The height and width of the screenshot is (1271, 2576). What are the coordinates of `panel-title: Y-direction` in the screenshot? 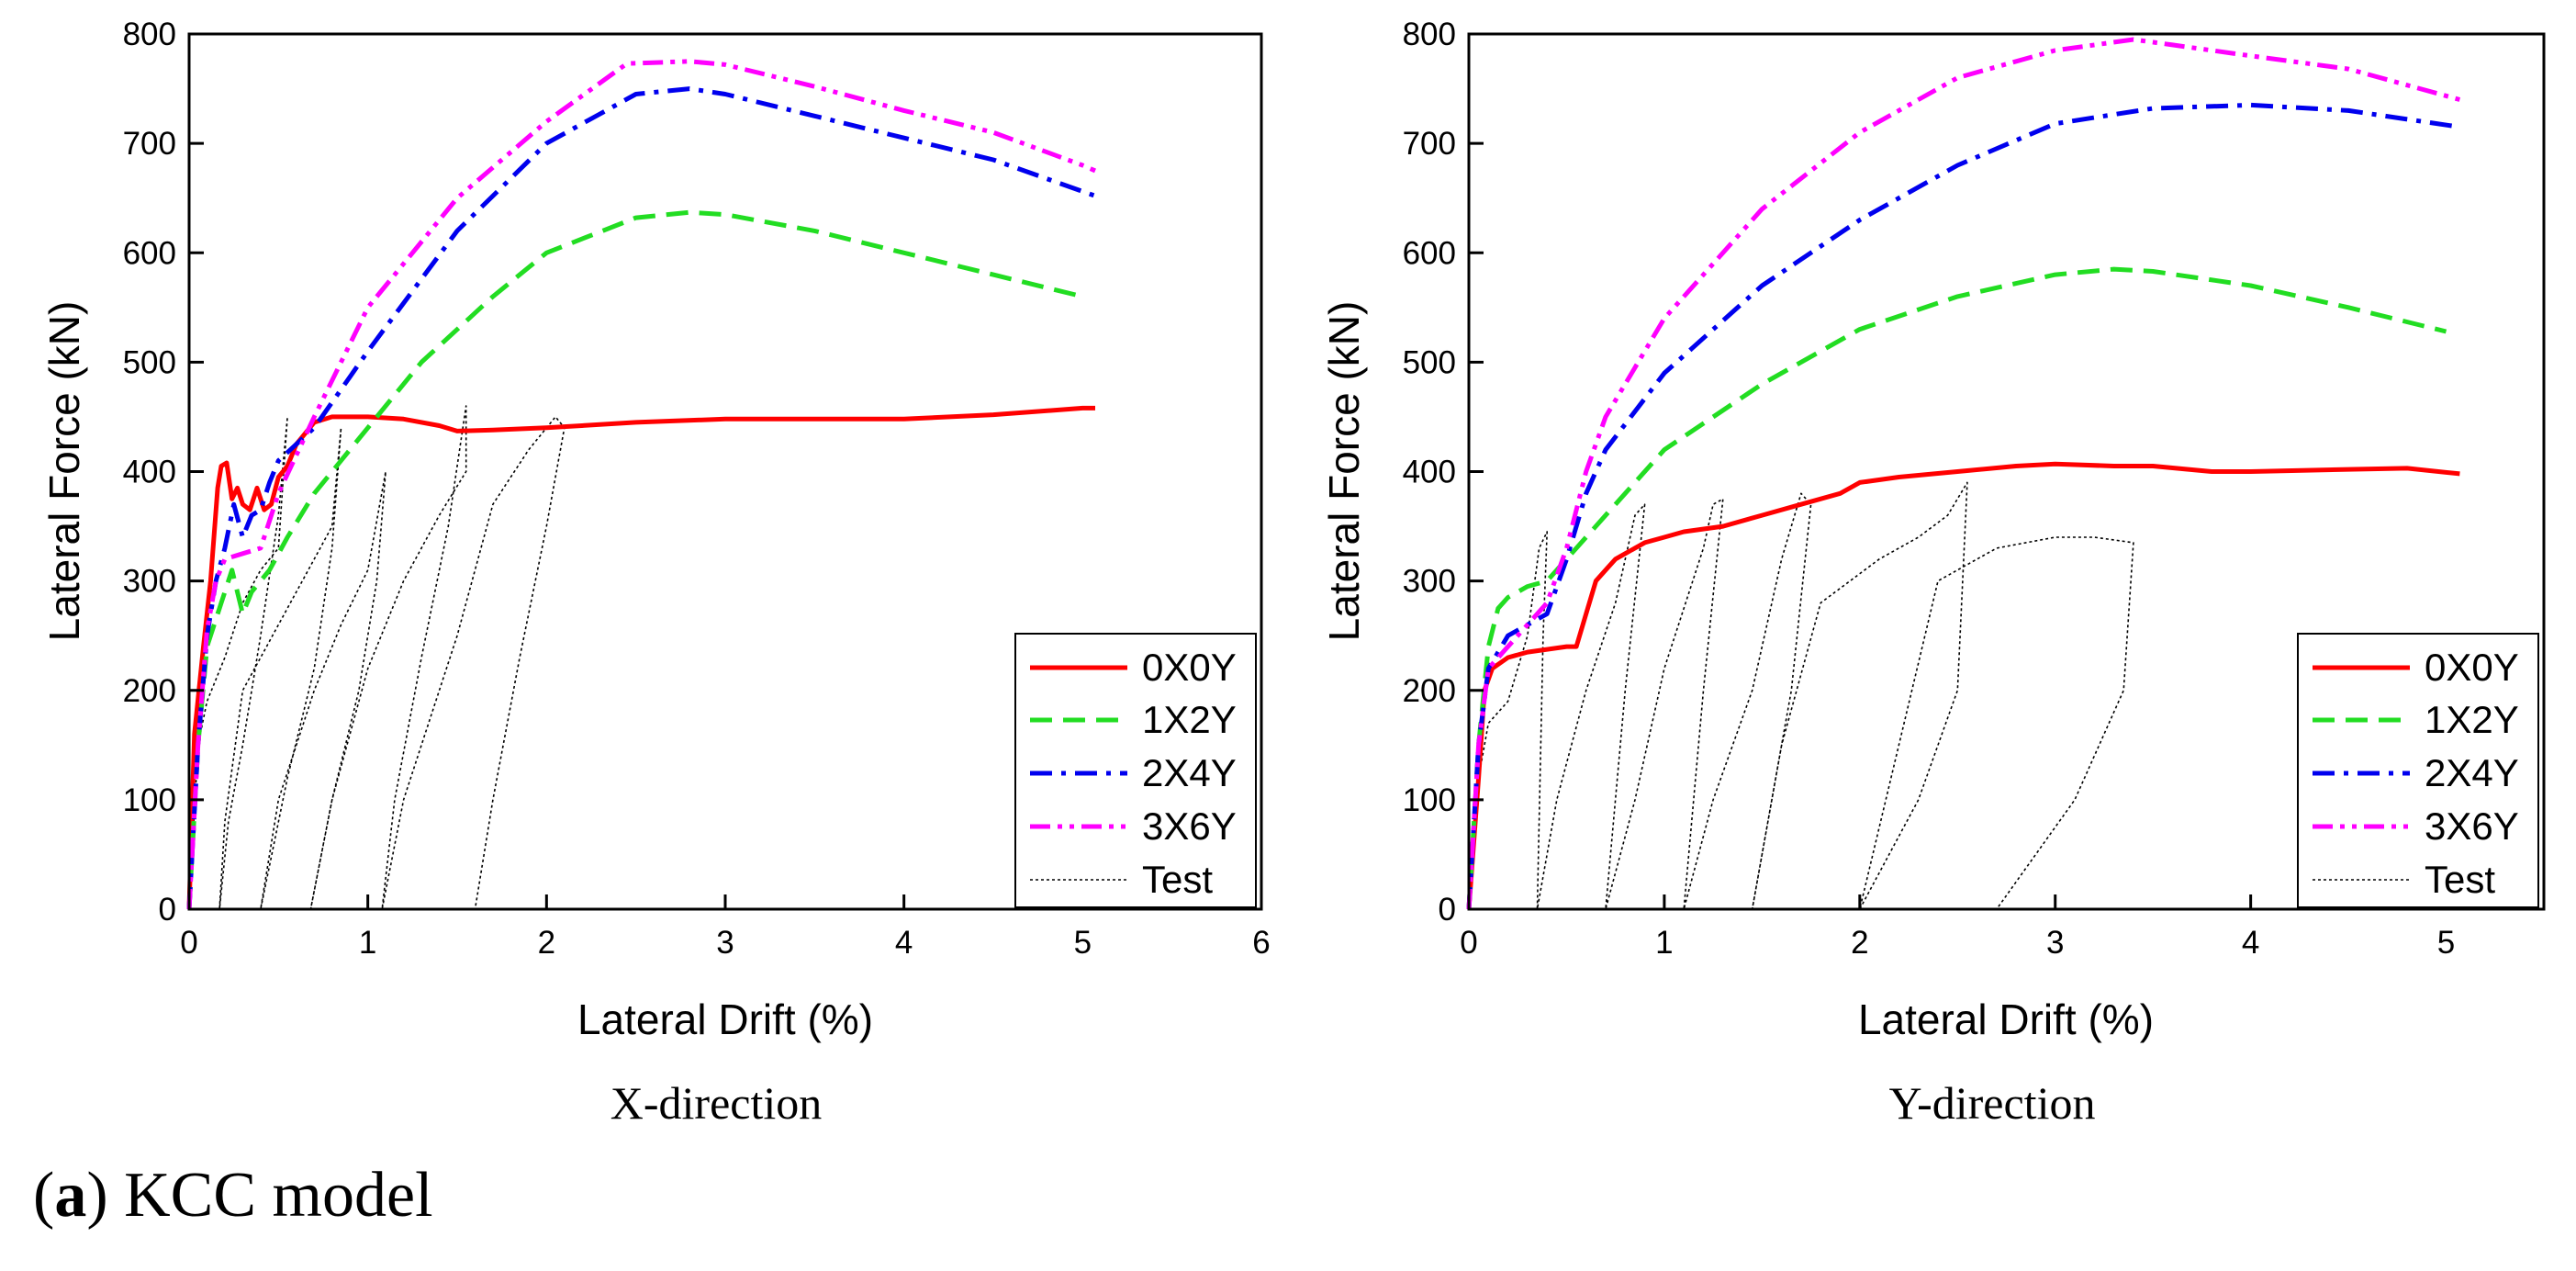 It's located at (1992, 1103).